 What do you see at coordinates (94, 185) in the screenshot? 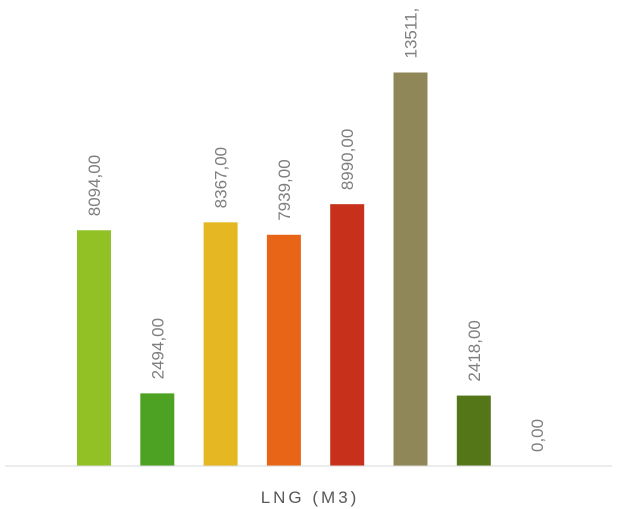
I see `data-label-1: 8094,00` at bounding box center [94, 185].